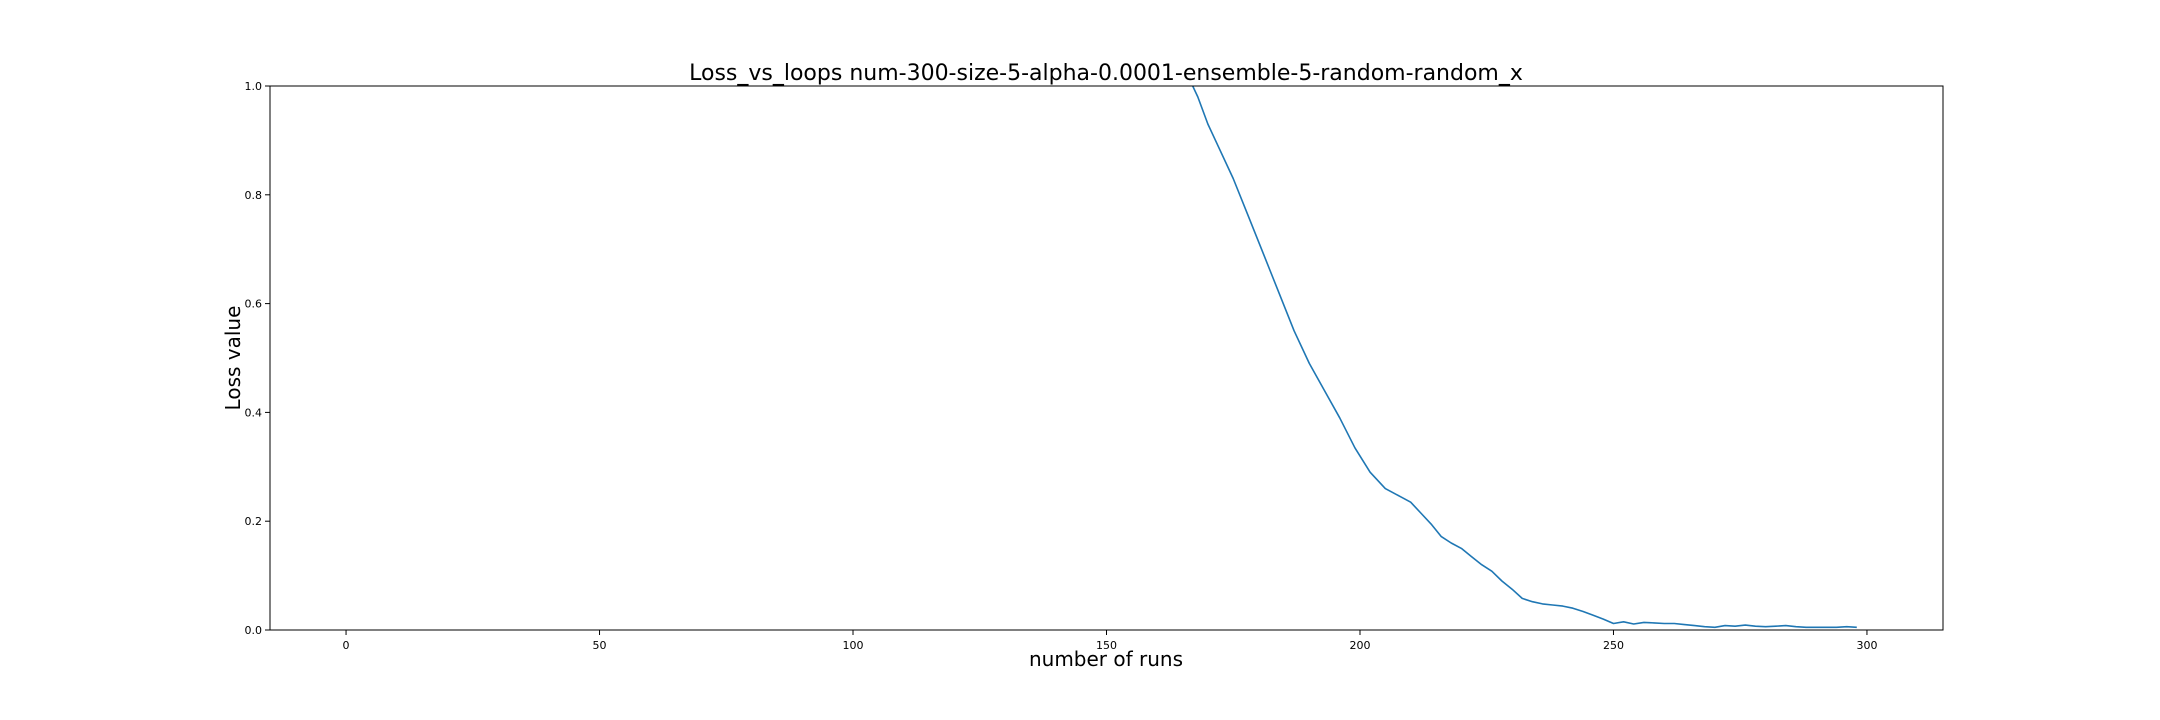 Image resolution: width=2160 pixels, height=720 pixels. What do you see at coordinates (346, 645) in the screenshot?
I see `x-tick-label: 0` at bounding box center [346, 645].